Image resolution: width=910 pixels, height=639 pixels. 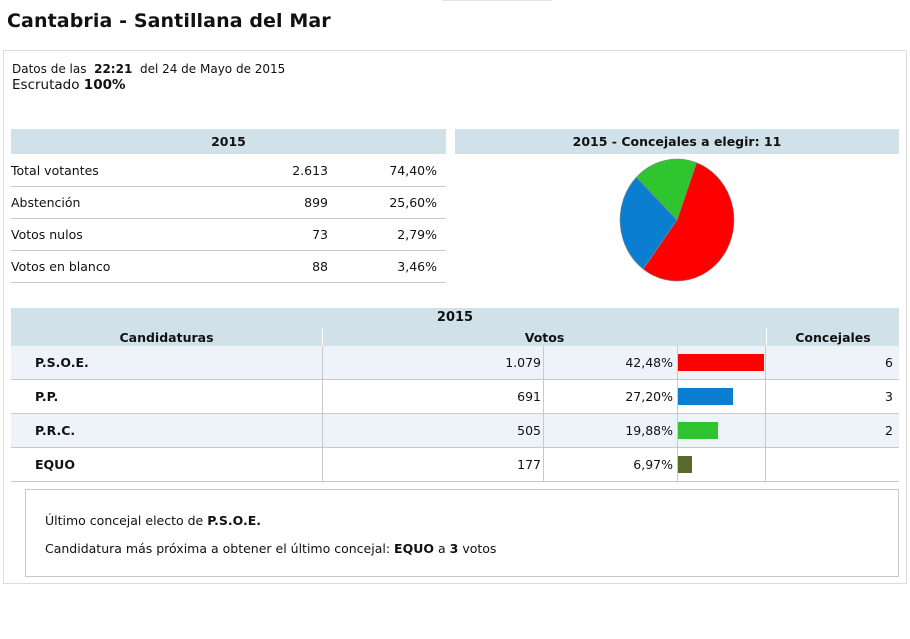 What do you see at coordinates (169, 21) in the screenshot?
I see `page-title: Cantabria - Santillana del Mar` at bounding box center [169, 21].